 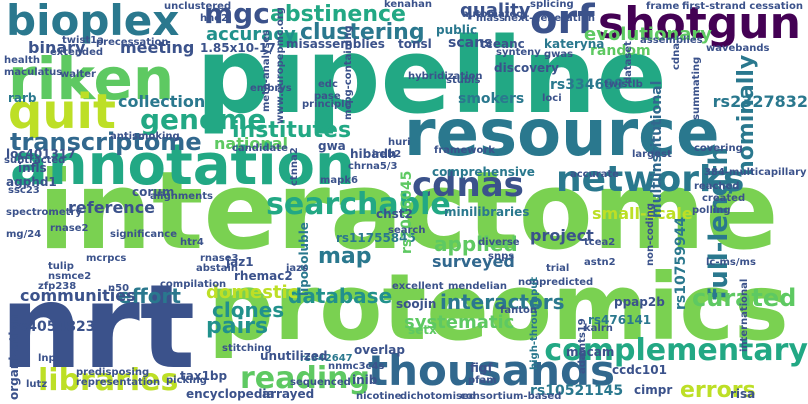 I want to click on word-first-strand-cessation: first-strand cessation, so click(x=742, y=6).